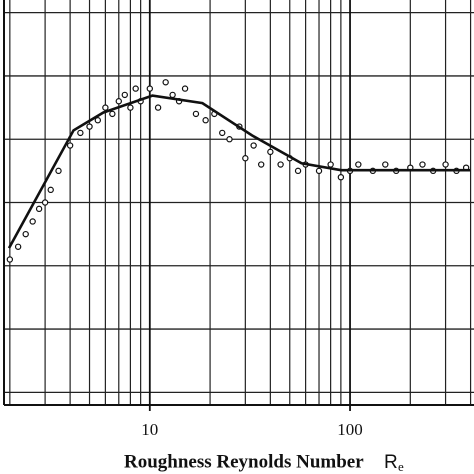  I want to click on x-tick-label: 10, so click(149, 429).